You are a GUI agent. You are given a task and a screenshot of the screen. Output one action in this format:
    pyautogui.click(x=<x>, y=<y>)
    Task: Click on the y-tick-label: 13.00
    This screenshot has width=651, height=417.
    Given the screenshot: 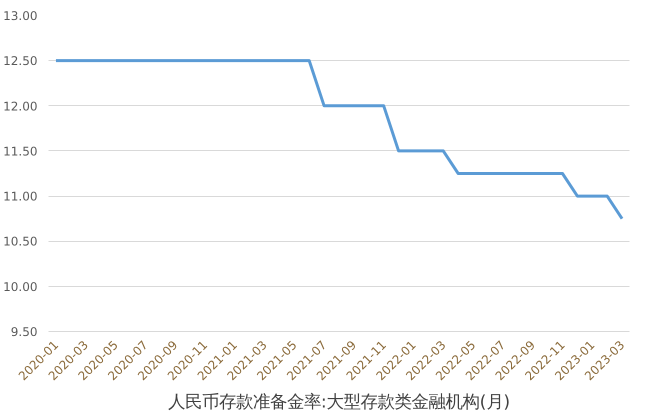 What is the action you would take?
    pyautogui.click(x=20, y=16)
    